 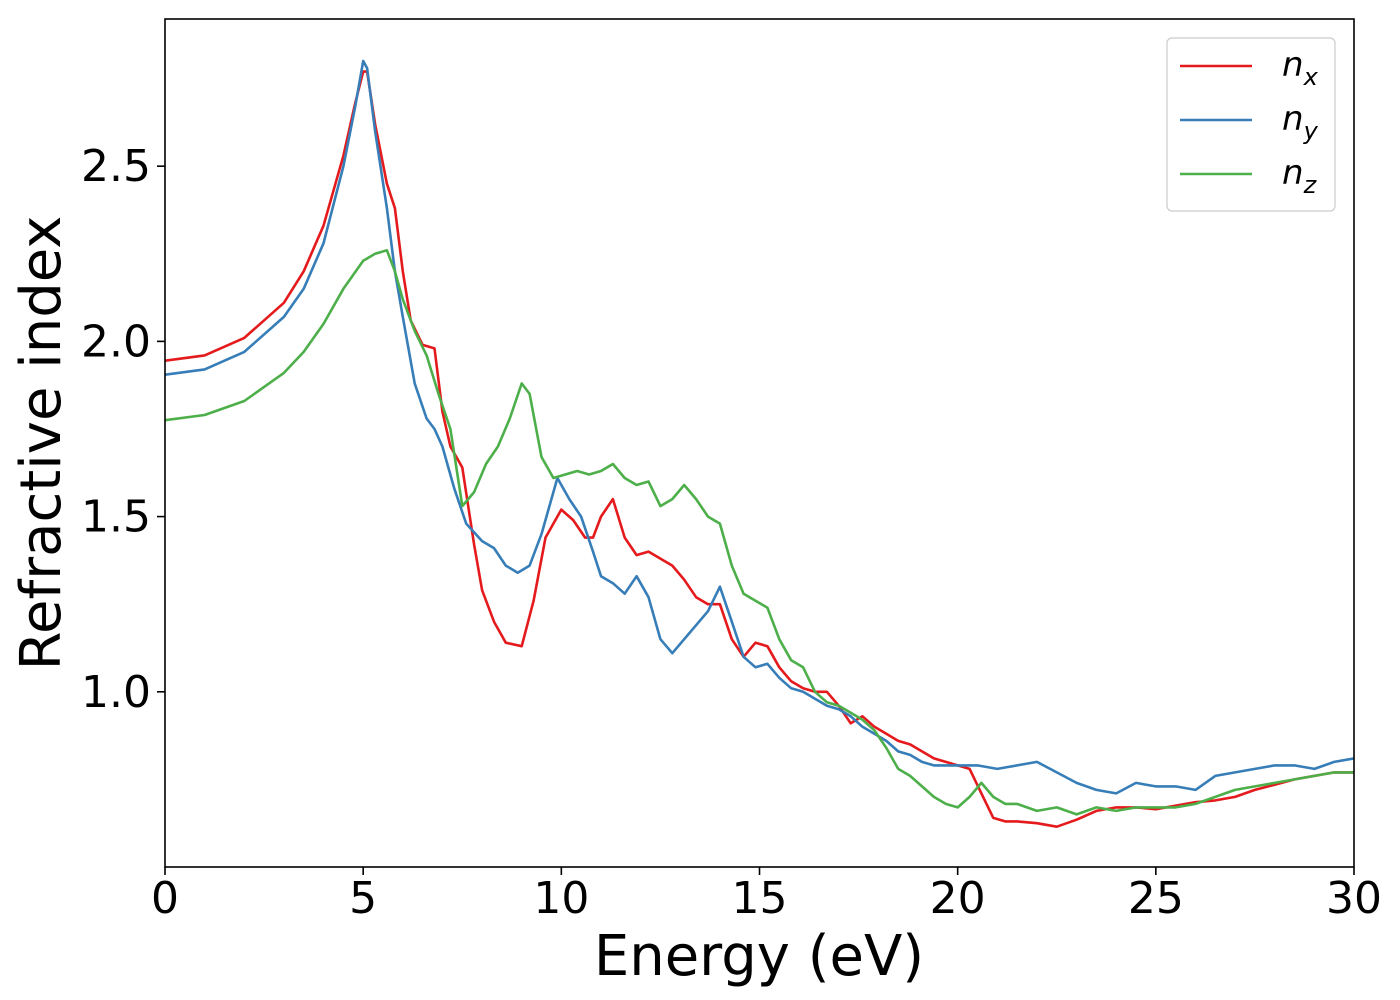 I want to click on x-tick-label: 10, so click(x=561, y=898).